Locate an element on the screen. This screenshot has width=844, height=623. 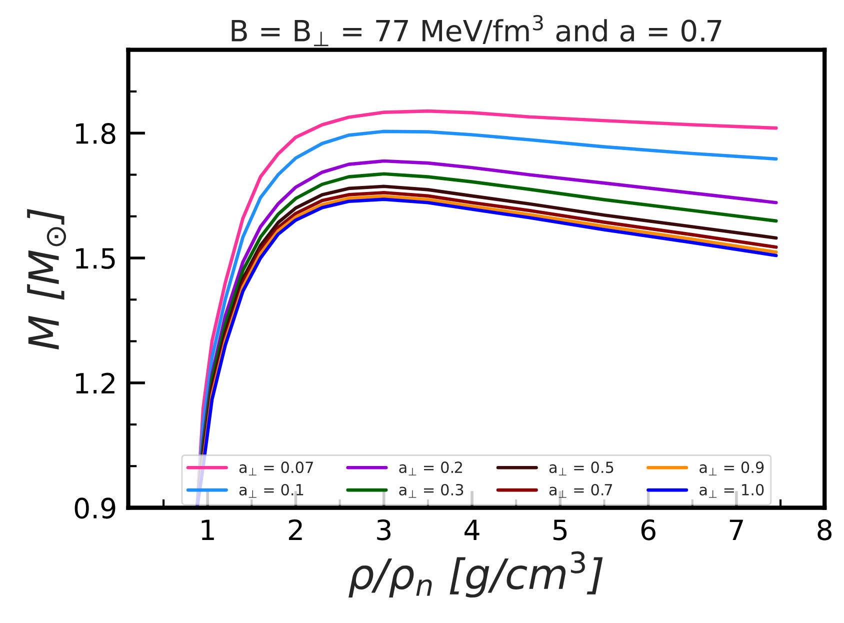
legend-label: a$_{⊥}$ = 0.7 is located at coordinates (580, 491).